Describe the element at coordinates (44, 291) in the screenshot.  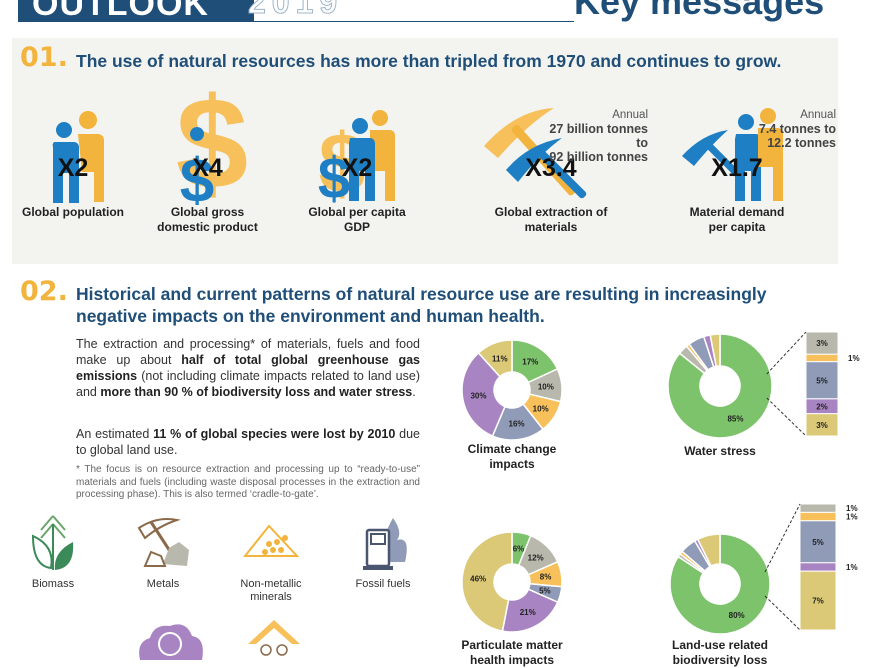
I see `section-02-number: 02.` at that location.